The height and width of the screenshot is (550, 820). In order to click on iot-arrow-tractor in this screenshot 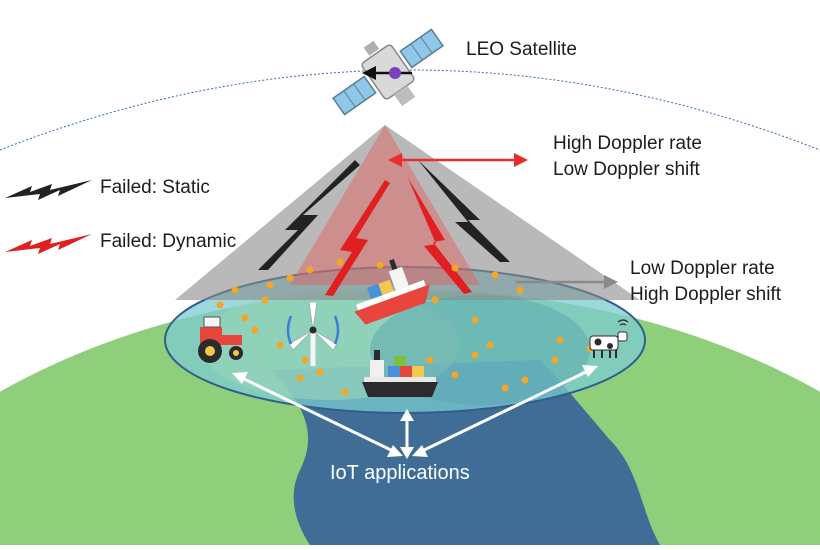, I will do `click(317, 414)`.